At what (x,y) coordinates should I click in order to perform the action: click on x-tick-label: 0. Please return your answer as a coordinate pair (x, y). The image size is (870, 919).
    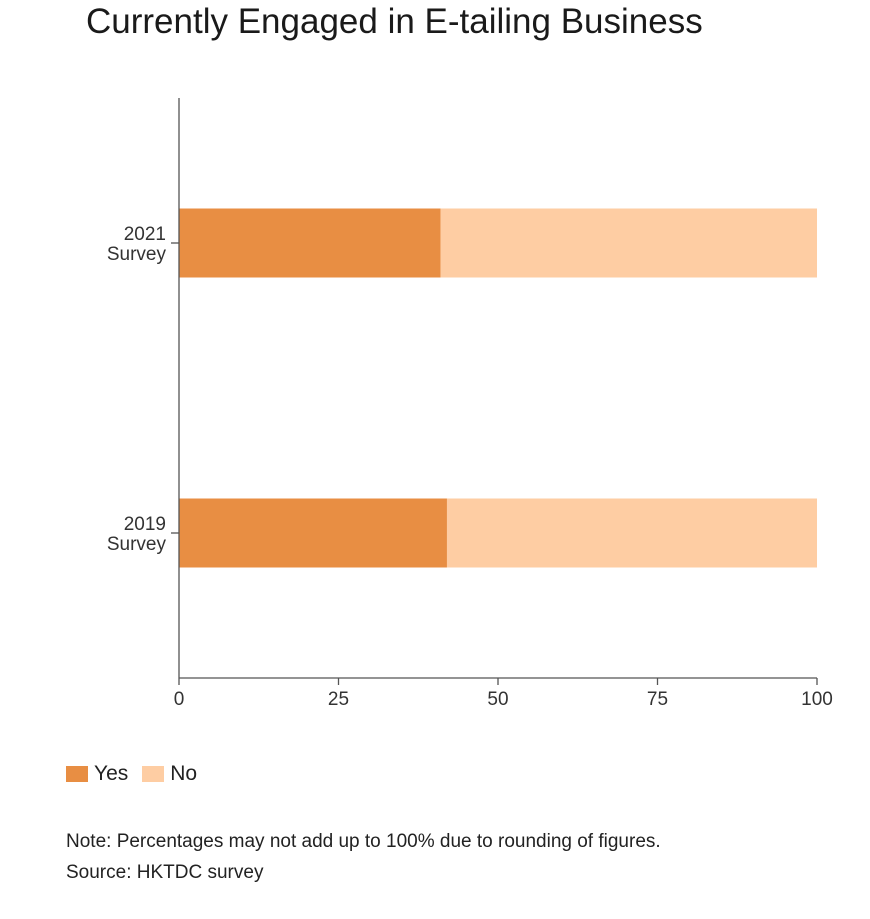
    Looking at the image, I should click on (179, 699).